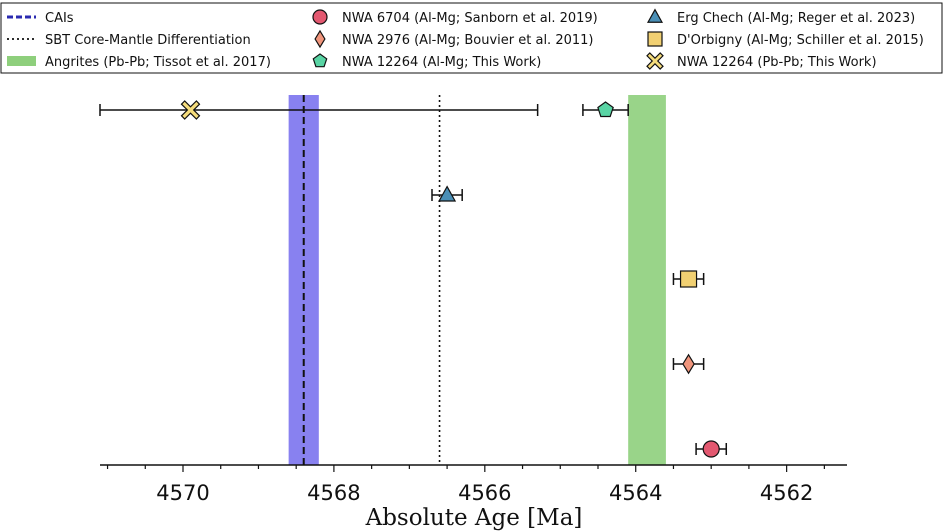 The width and height of the screenshot is (944, 531). I want to click on x-axis-title: Absolute Age [Ma], so click(474, 518).